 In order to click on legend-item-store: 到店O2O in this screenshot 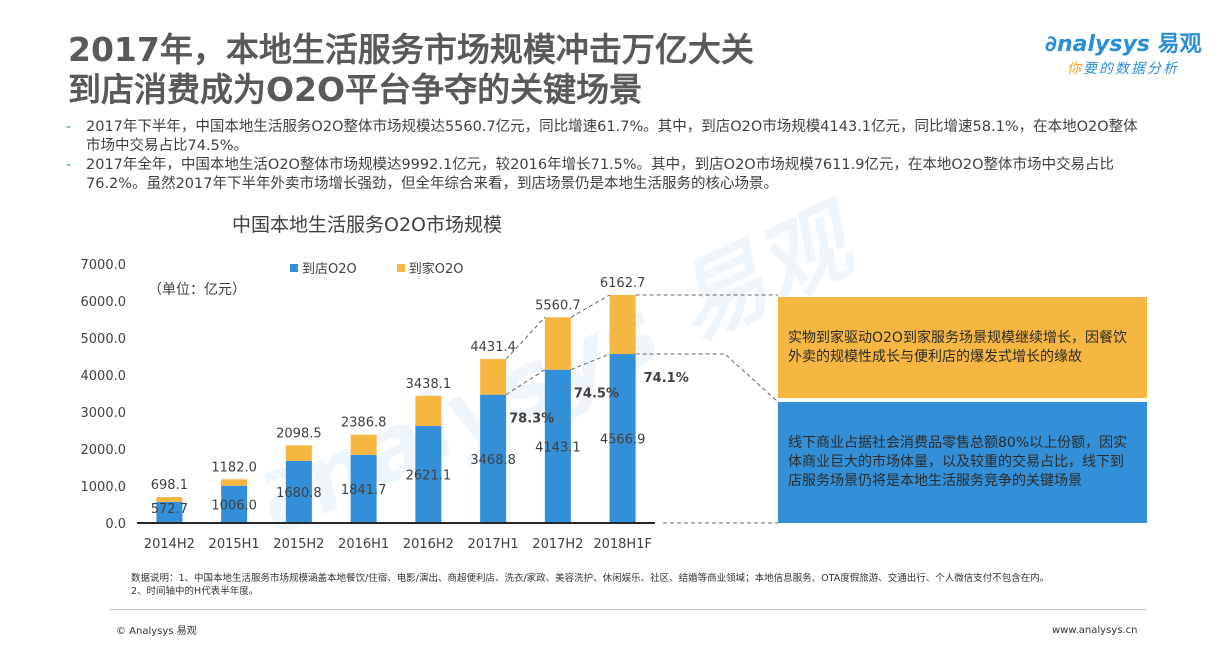, I will do `click(323, 267)`.